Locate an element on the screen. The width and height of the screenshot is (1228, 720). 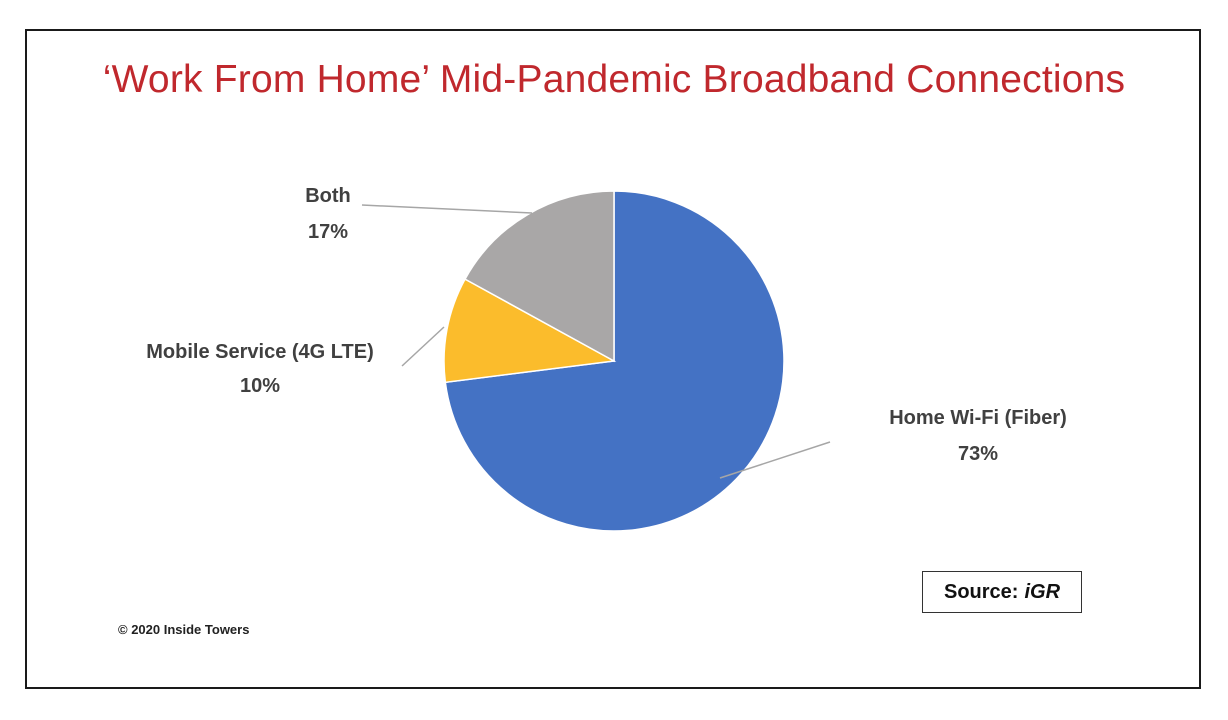
slice-category-label: Home Wi-Fi (Fiber) is located at coordinates (978, 418).